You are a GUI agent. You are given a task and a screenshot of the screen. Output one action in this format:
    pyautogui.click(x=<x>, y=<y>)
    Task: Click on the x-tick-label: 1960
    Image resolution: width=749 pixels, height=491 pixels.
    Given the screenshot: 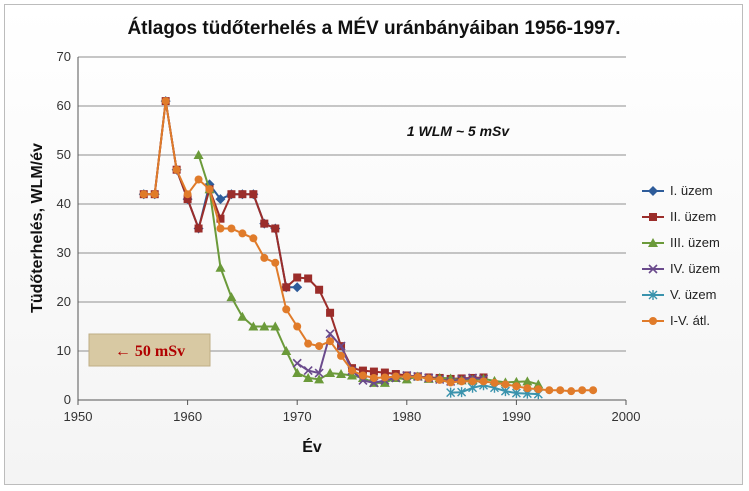 What is the action you would take?
    pyautogui.click(x=187, y=416)
    